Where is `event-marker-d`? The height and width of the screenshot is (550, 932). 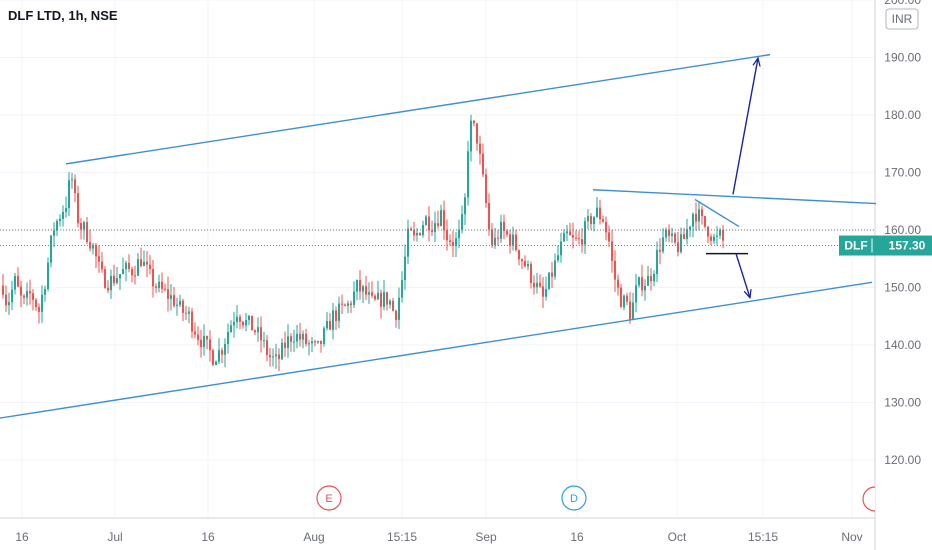 event-marker-d is located at coordinates (574, 498).